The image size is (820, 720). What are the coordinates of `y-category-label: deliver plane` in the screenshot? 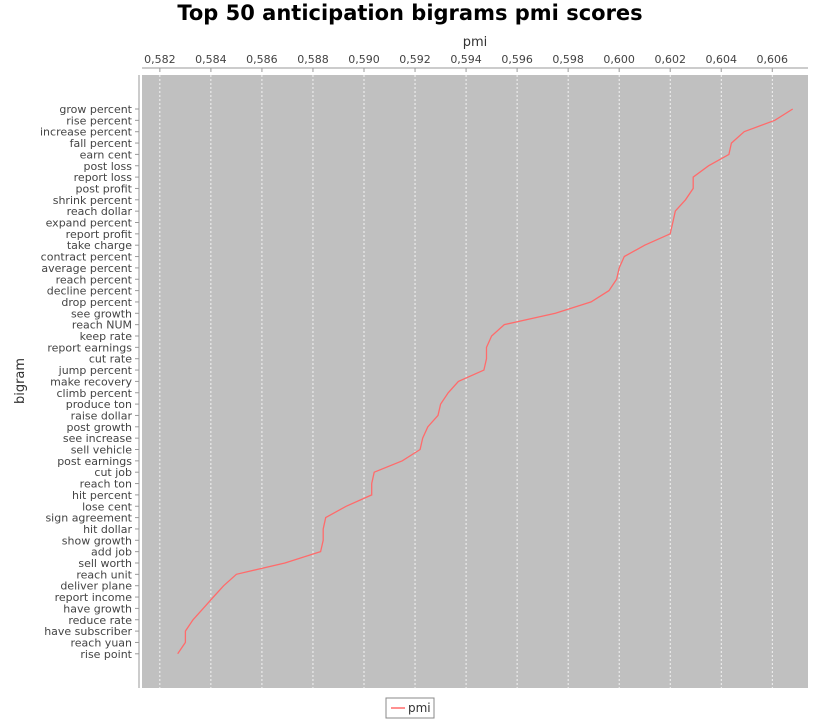 It's located at (96, 586).